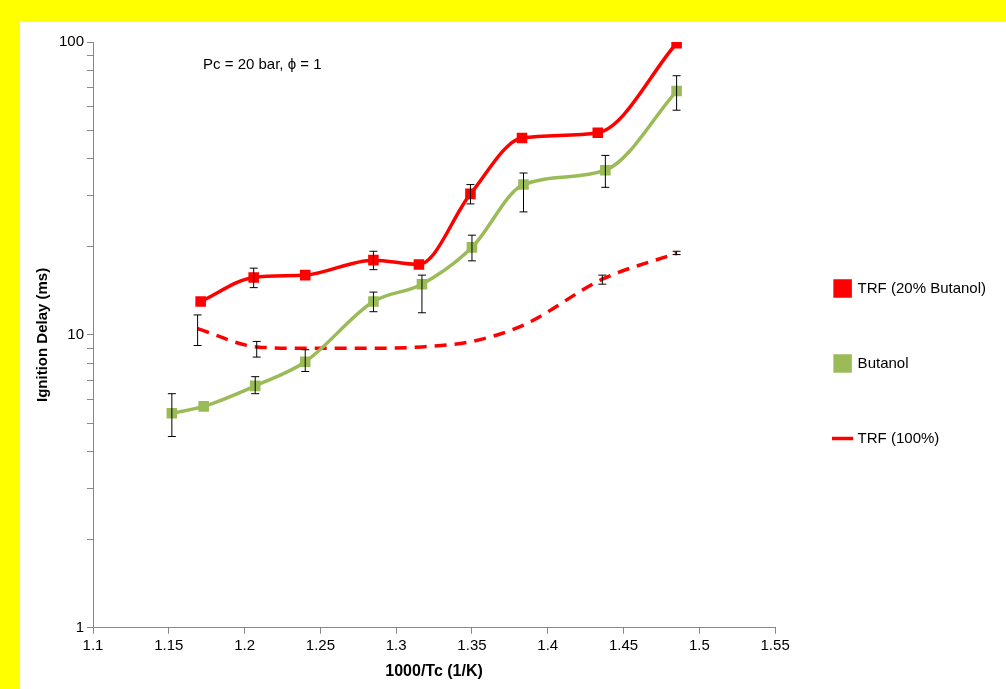 This screenshot has height=689, width=1006. I want to click on legend-label: Butanol, so click(883, 362).